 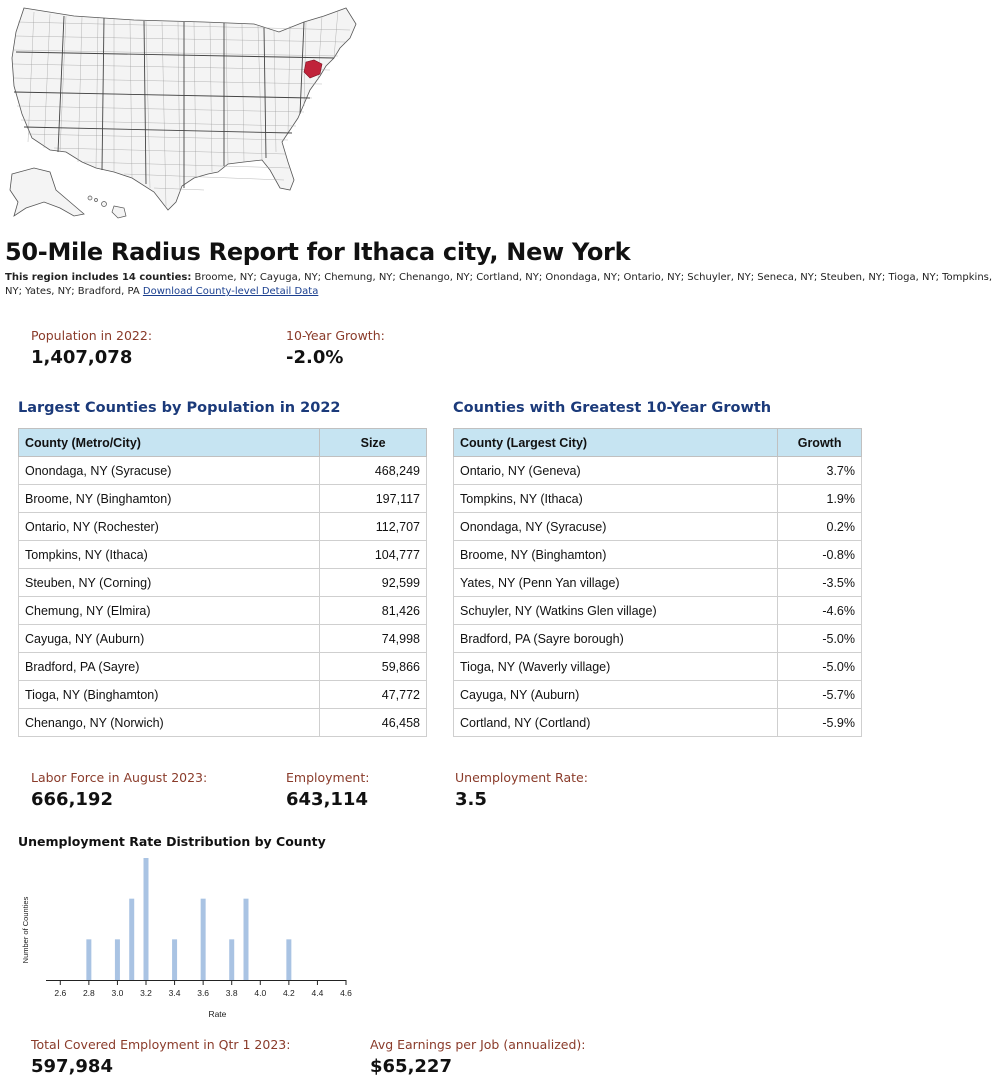 I want to click on table-row: Bradford, PA (Sayre borough) -5.0%, so click(x=657, y=638).